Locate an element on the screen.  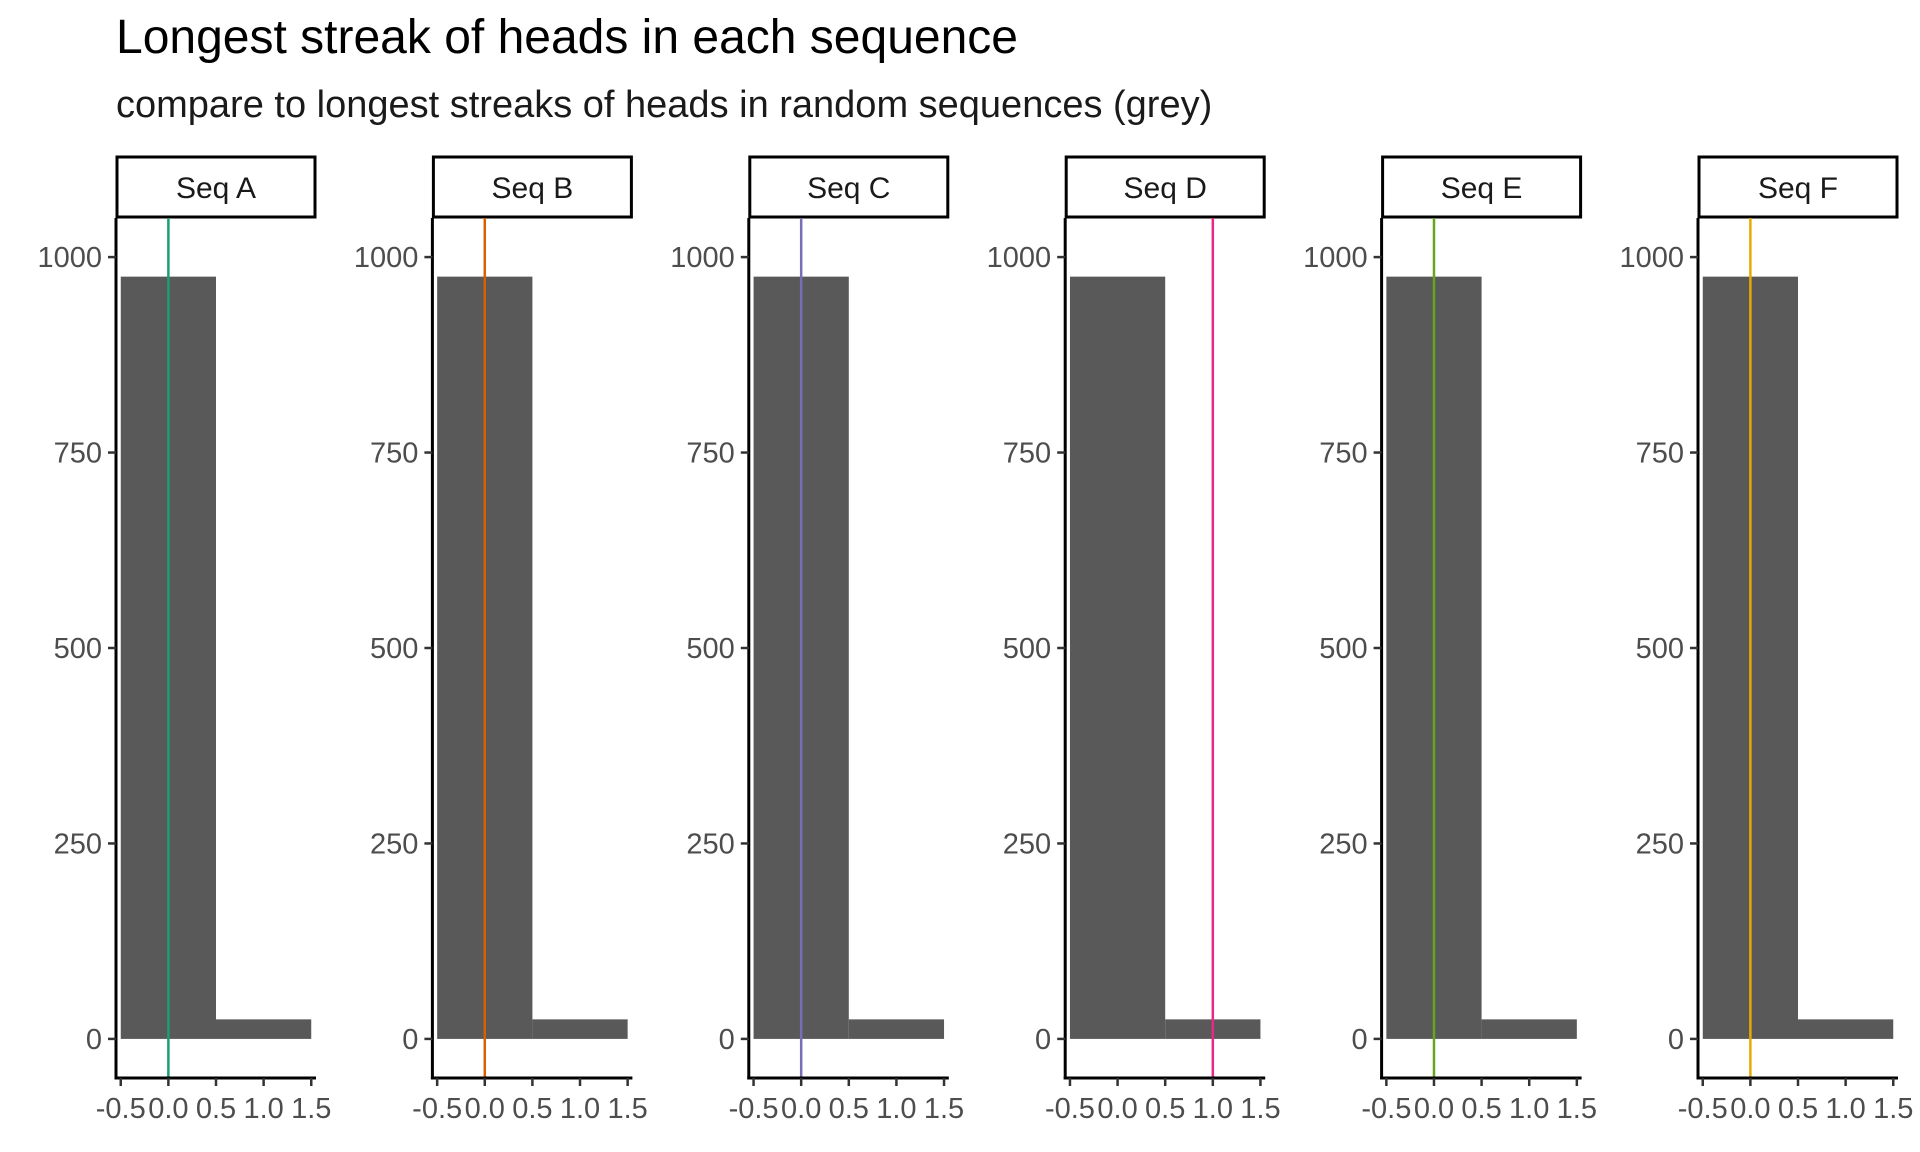
facet-panel-seq-e: Seq E 0 250 500 750 1000 -0.5 0.0 0.5 1.0 1.5 is located at coordinates (1450, 640).